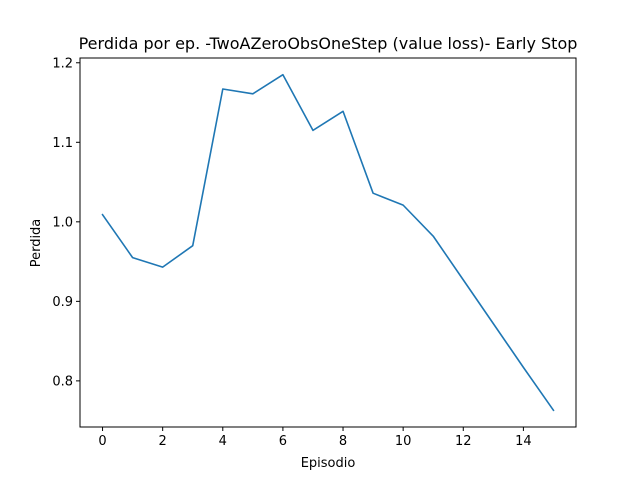  I want to click on x-tick-label: 2, so click(163, 441).